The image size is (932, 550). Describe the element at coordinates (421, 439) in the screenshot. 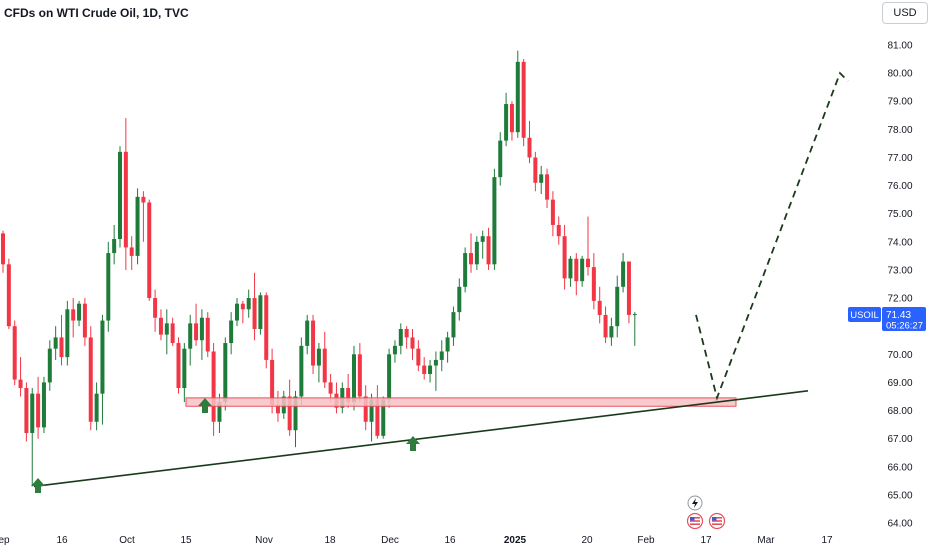

I see `ascending-trendline` at that location.